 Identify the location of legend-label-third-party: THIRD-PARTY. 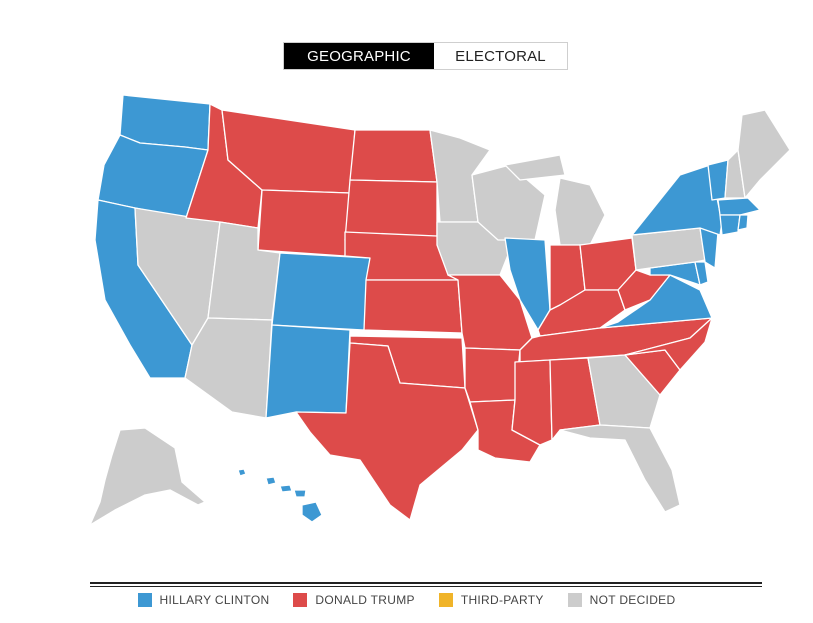
(502, 600).